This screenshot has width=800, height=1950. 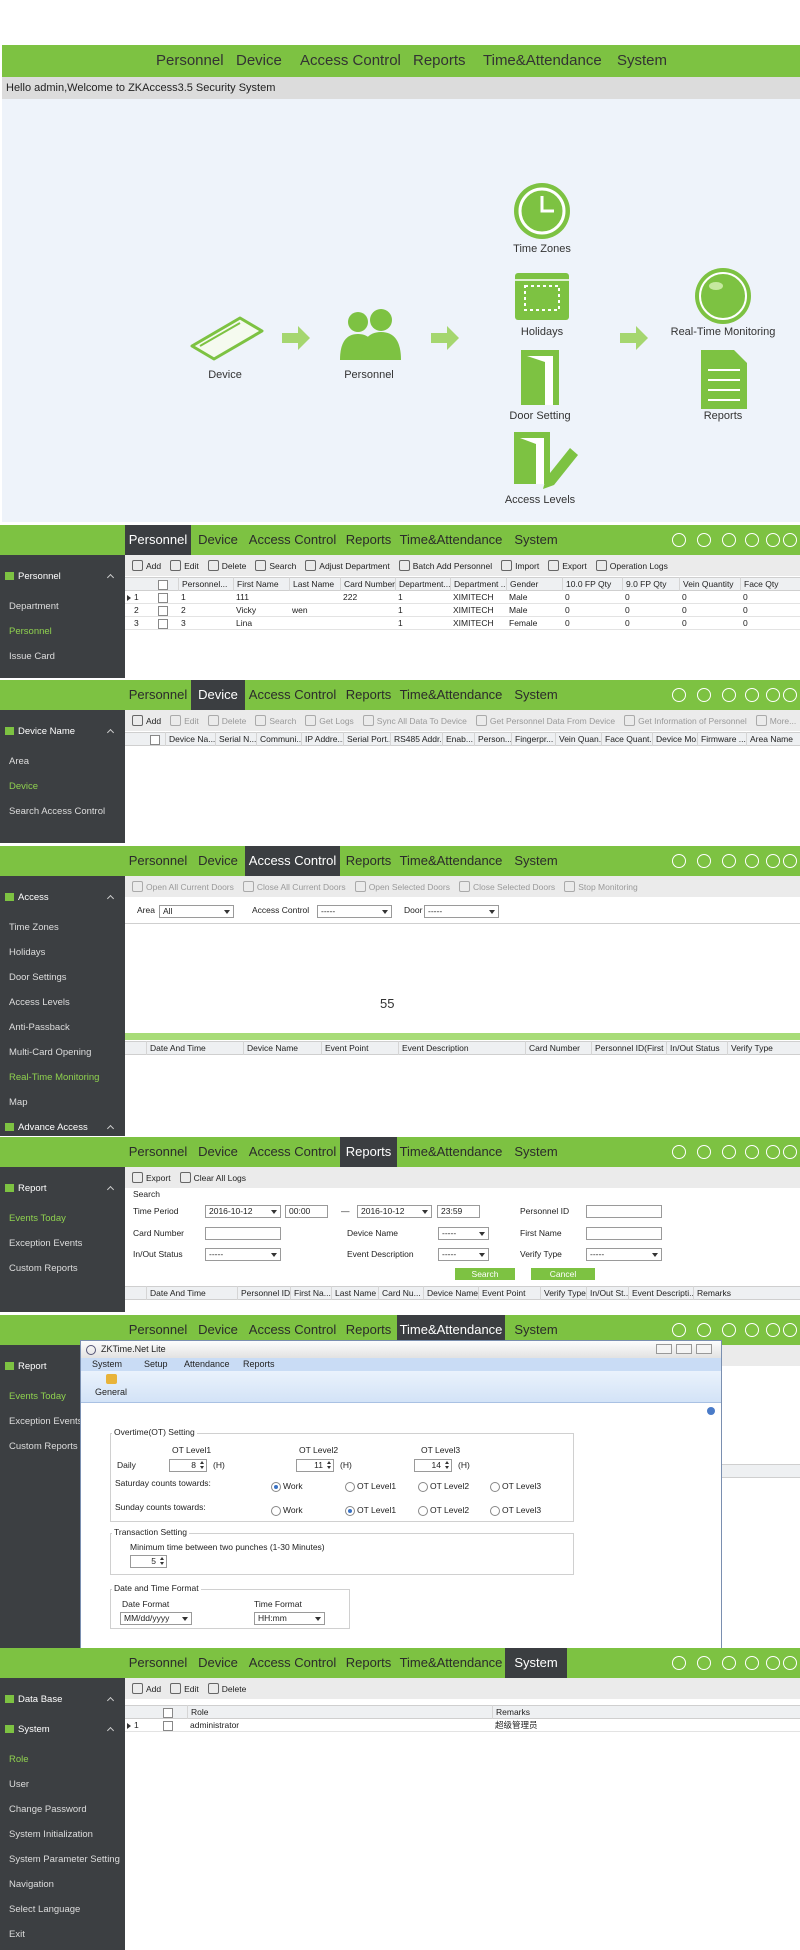 I want to click on radio-label: Work, so click(x=293, y=1510).